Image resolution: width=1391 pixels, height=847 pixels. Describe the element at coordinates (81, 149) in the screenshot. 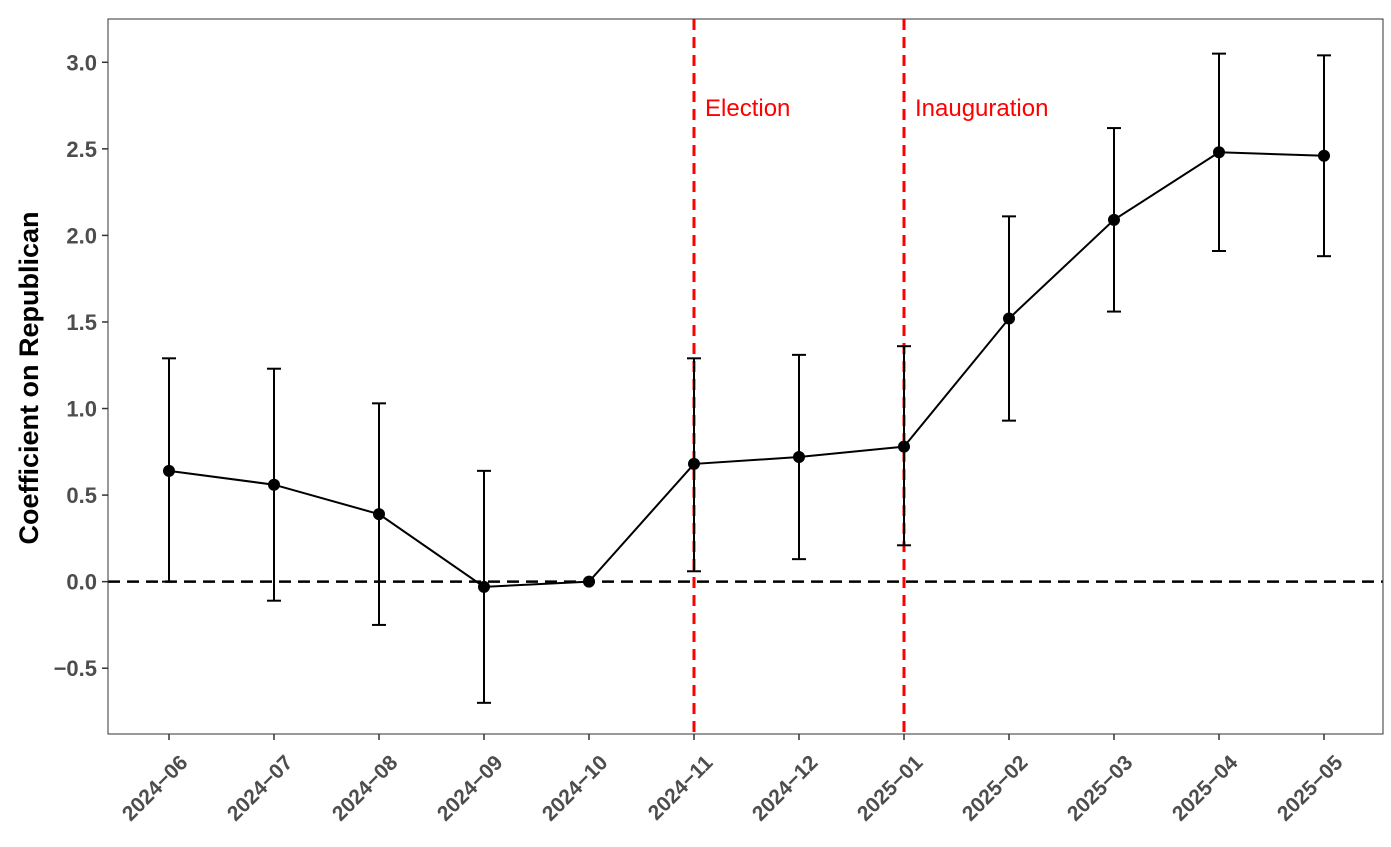

I see `y-tick-label: 2.5` at that location.